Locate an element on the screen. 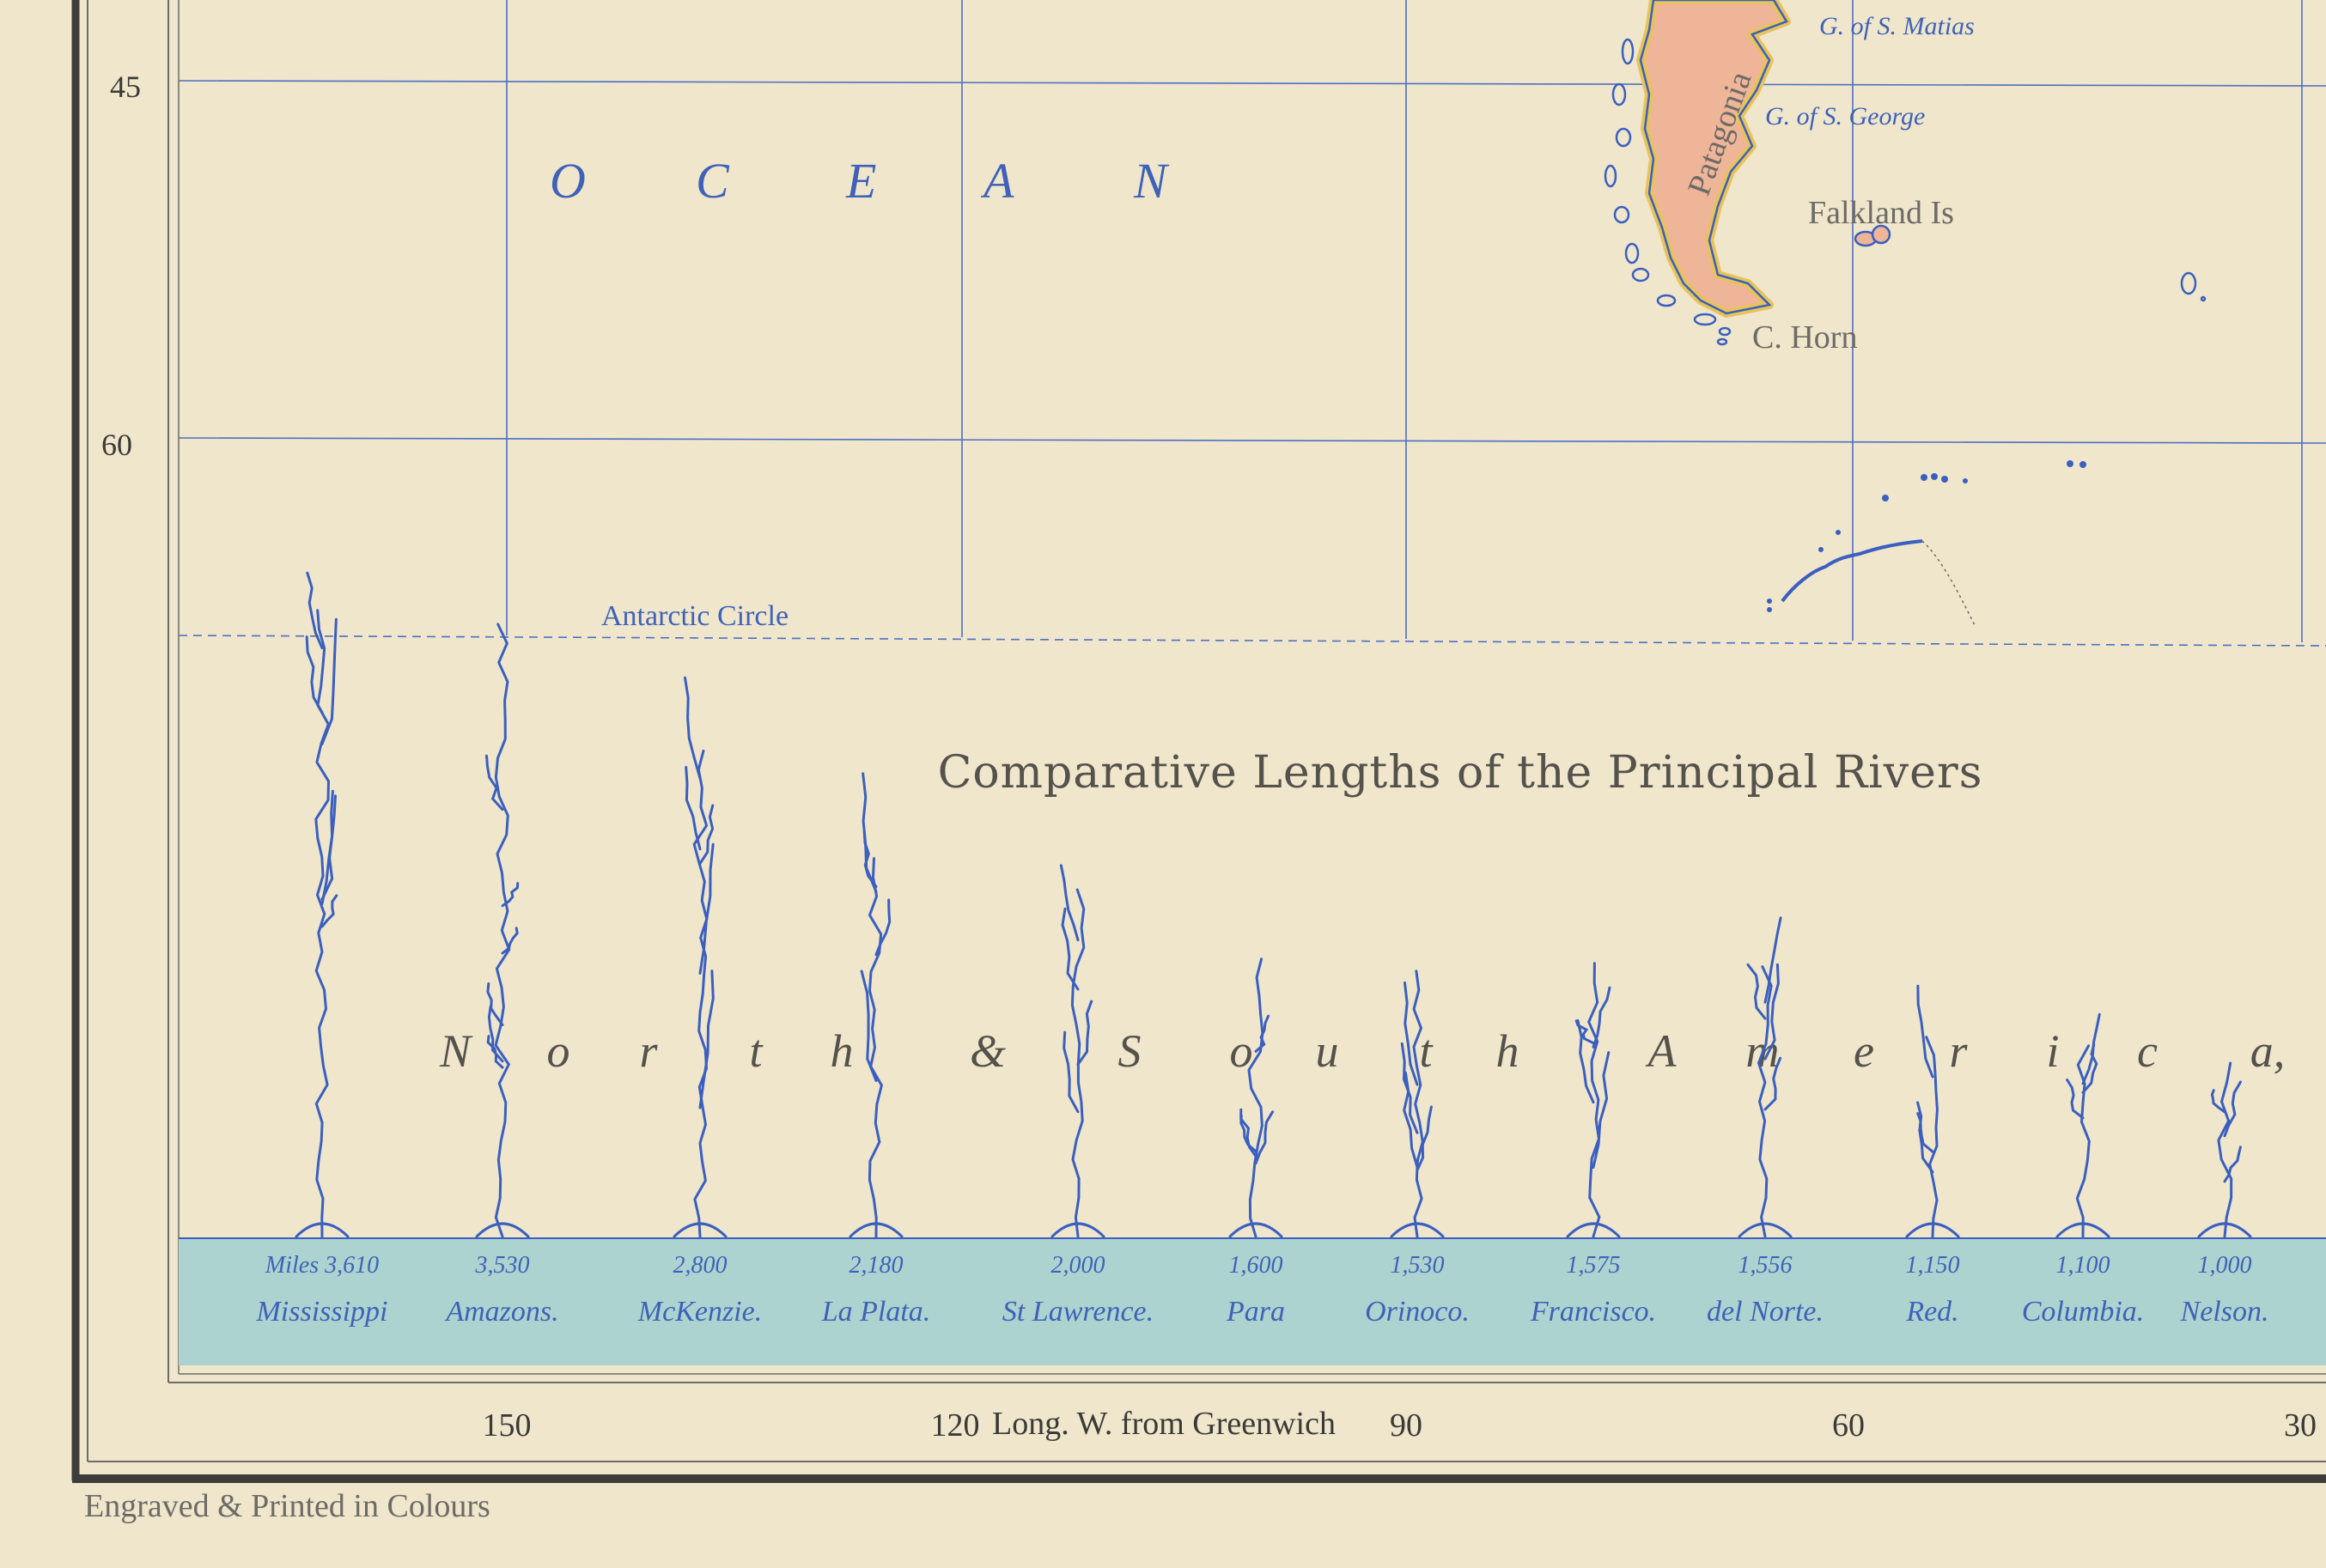 This screenshot has height=1568, width=2326. river-name-label: Francisco. is located at coordinates (1593, 1312).